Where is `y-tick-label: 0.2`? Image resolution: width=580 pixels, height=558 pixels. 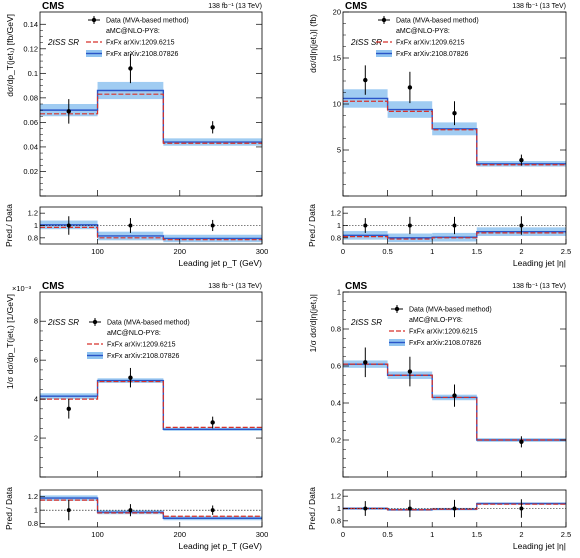 y-tick-label: 0.2 is located at coordinates (336, 440).